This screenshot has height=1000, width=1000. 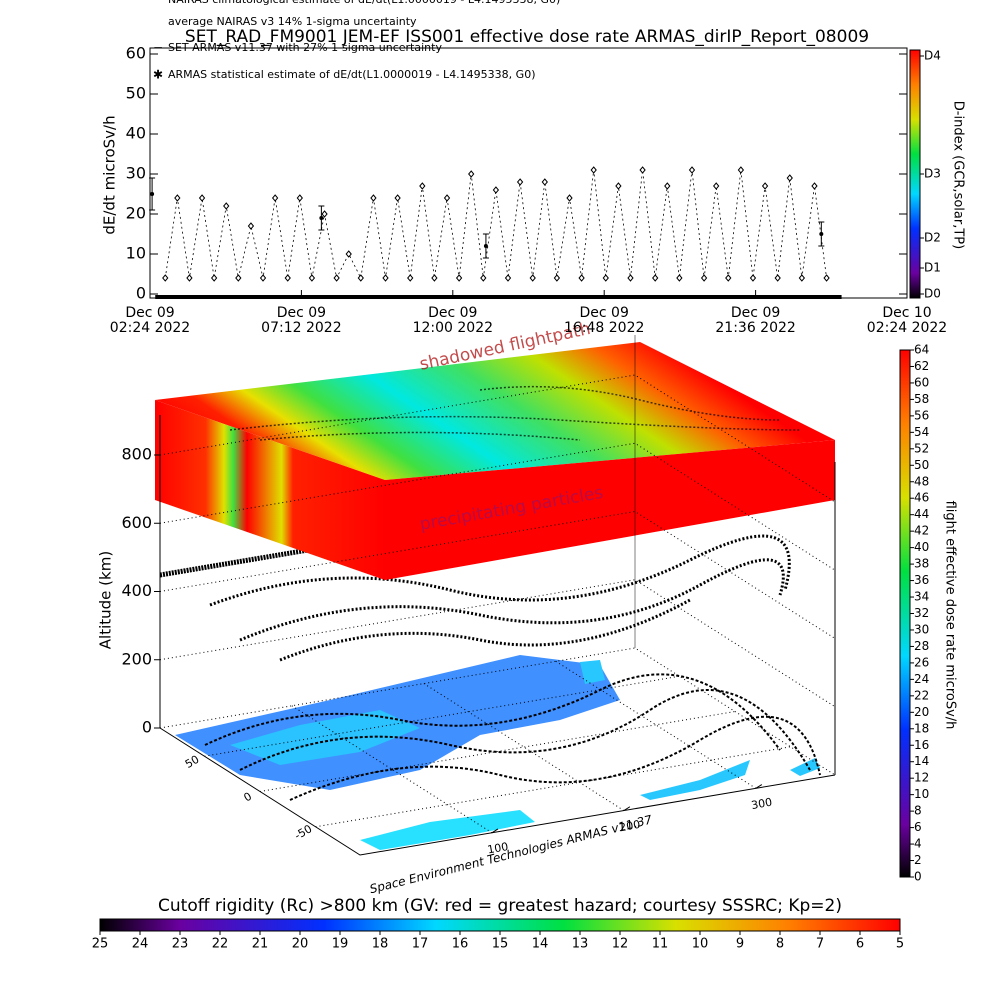 I want to click on colorbar-tick-label: 44, so click(x=921, y=514).